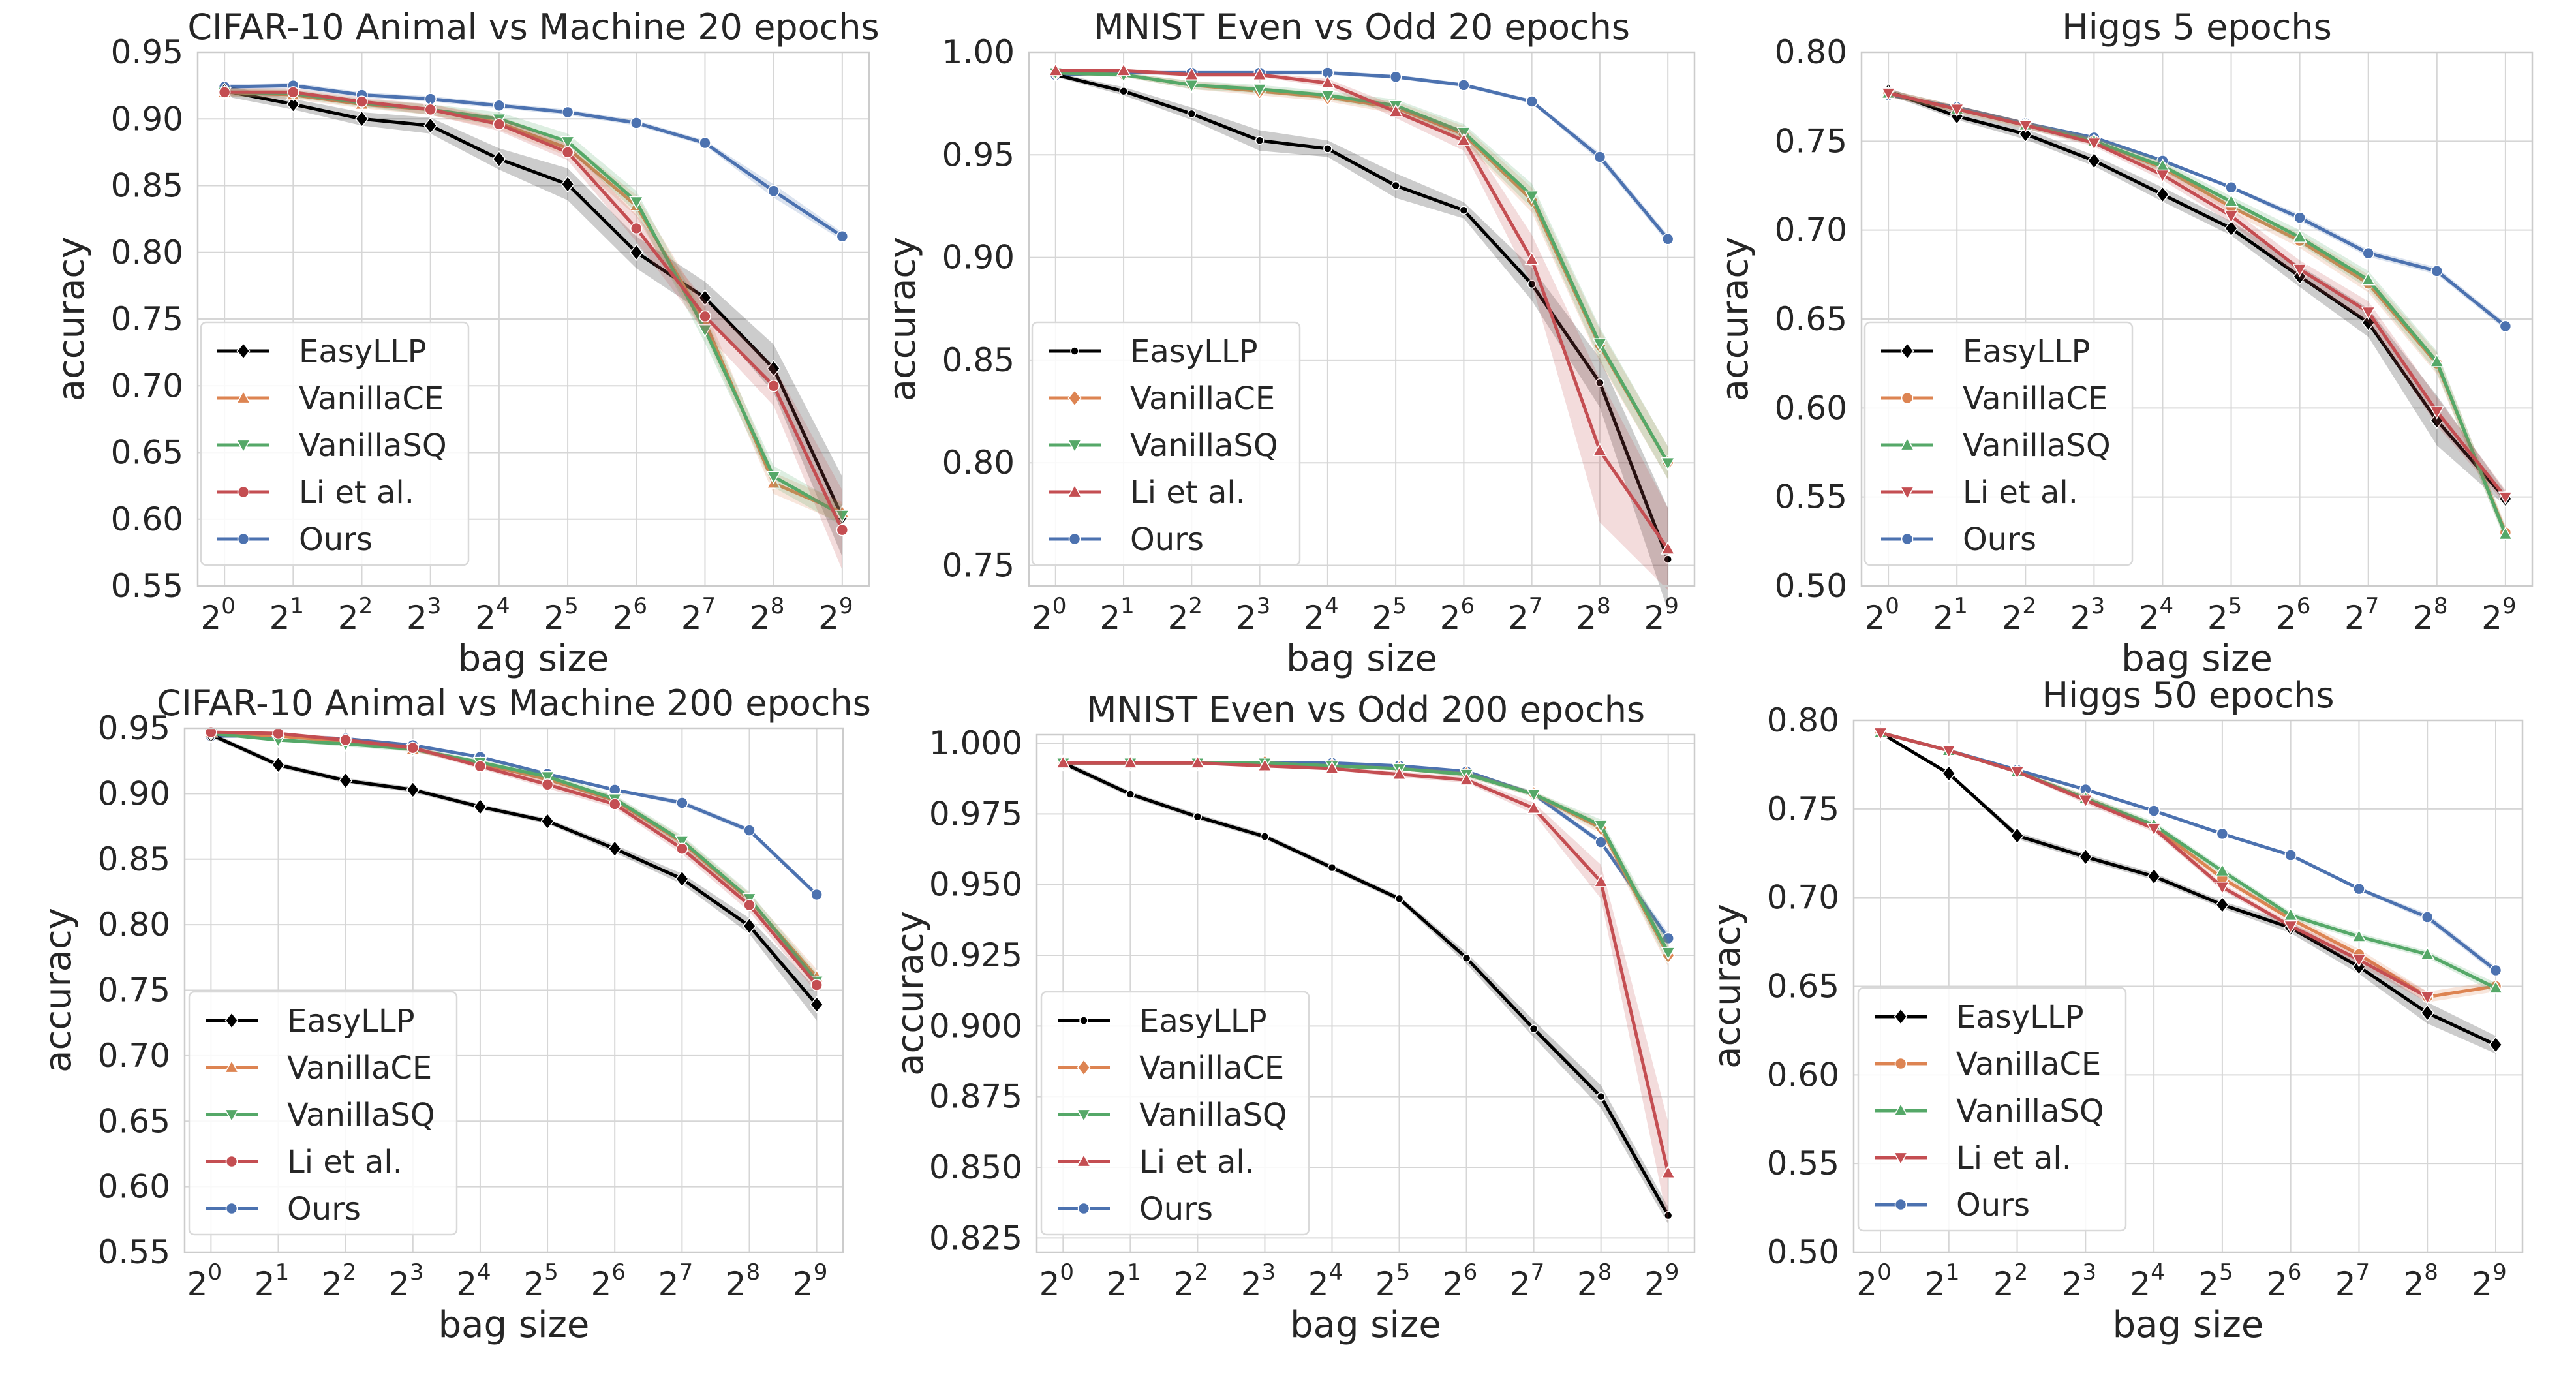 This screenshot has height=1399, width=2576. Describe the element at coordinates (975, 743) in the screenshot. I see `y-tick-label: 1.000` at that location.